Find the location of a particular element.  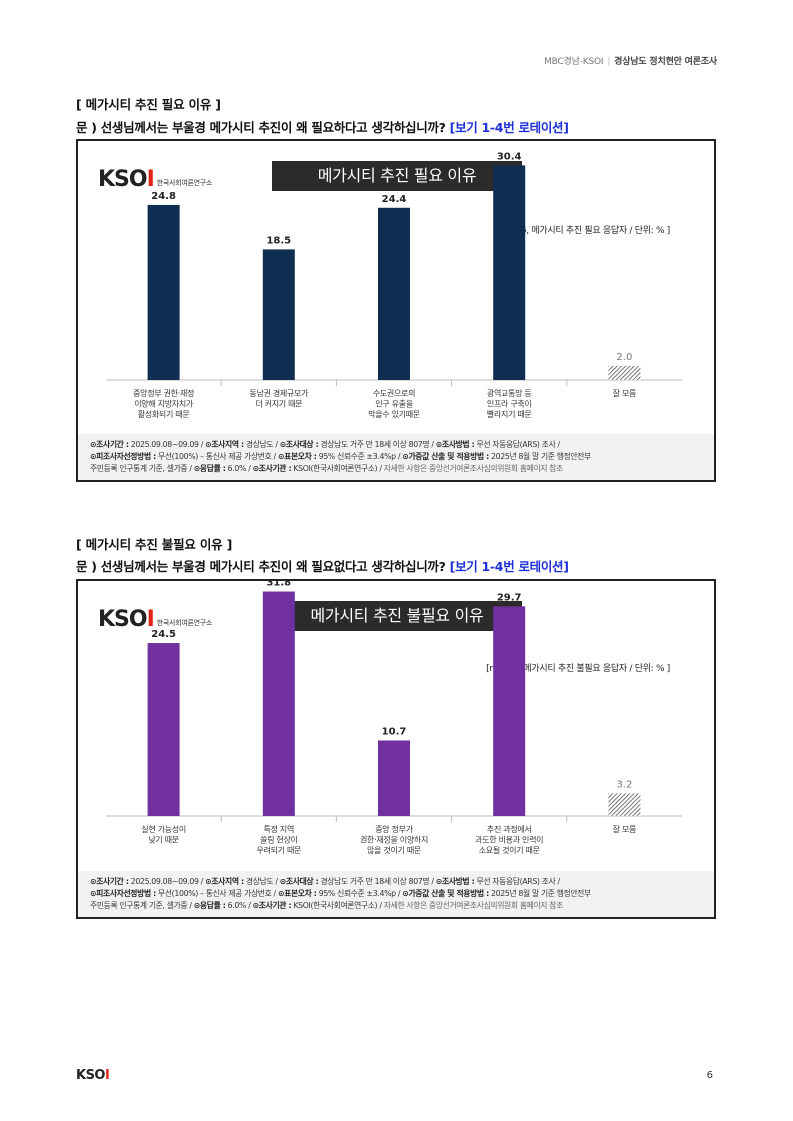

category-label: 우려되기 때문 is located at coordinates (278, 850).